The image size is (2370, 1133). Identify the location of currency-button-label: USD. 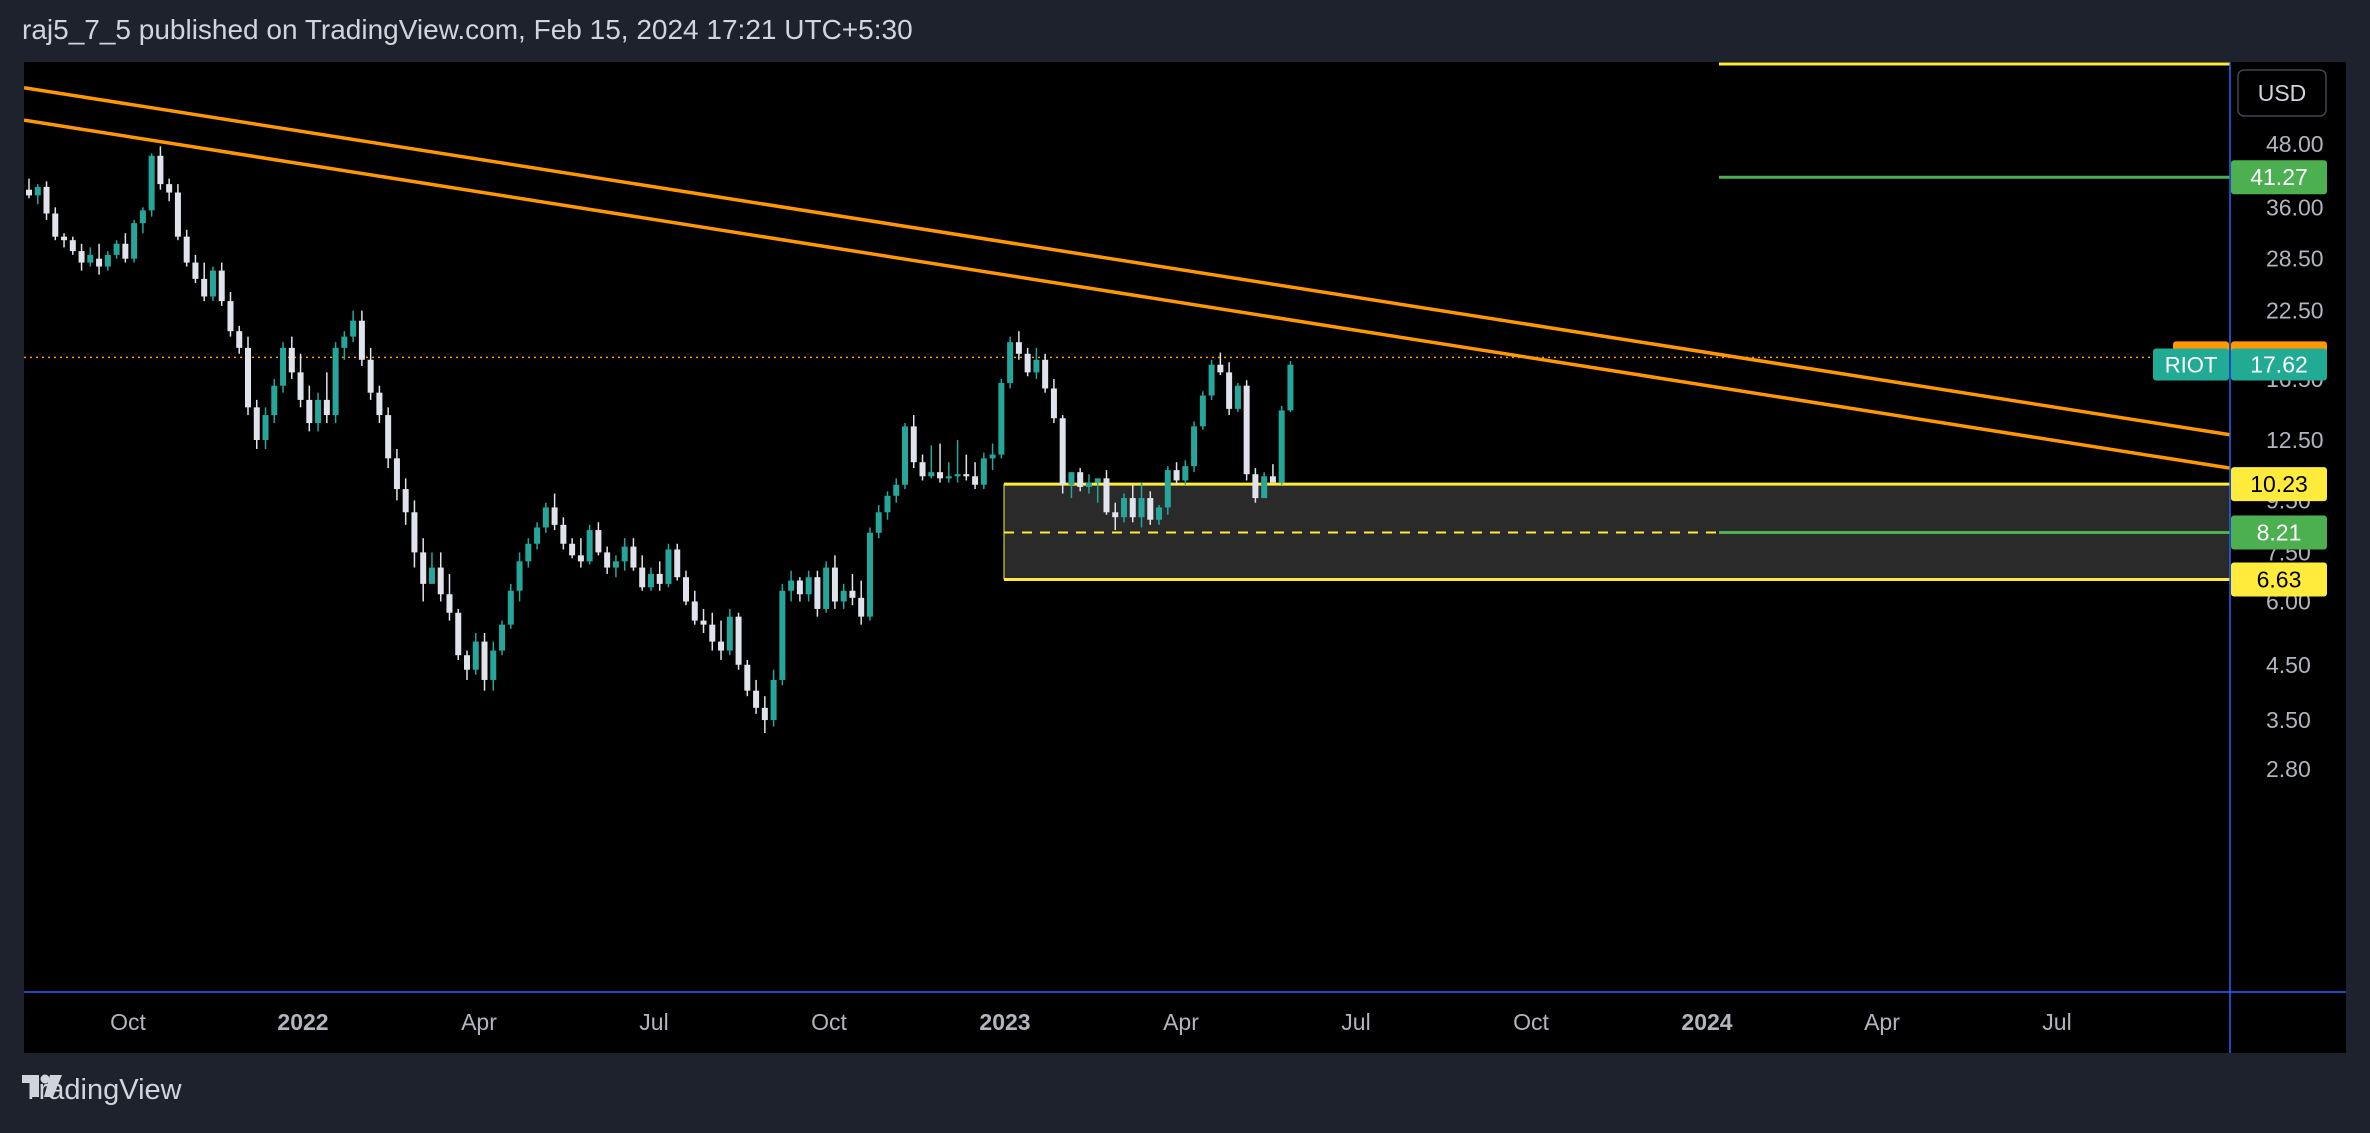
(2282, 93).